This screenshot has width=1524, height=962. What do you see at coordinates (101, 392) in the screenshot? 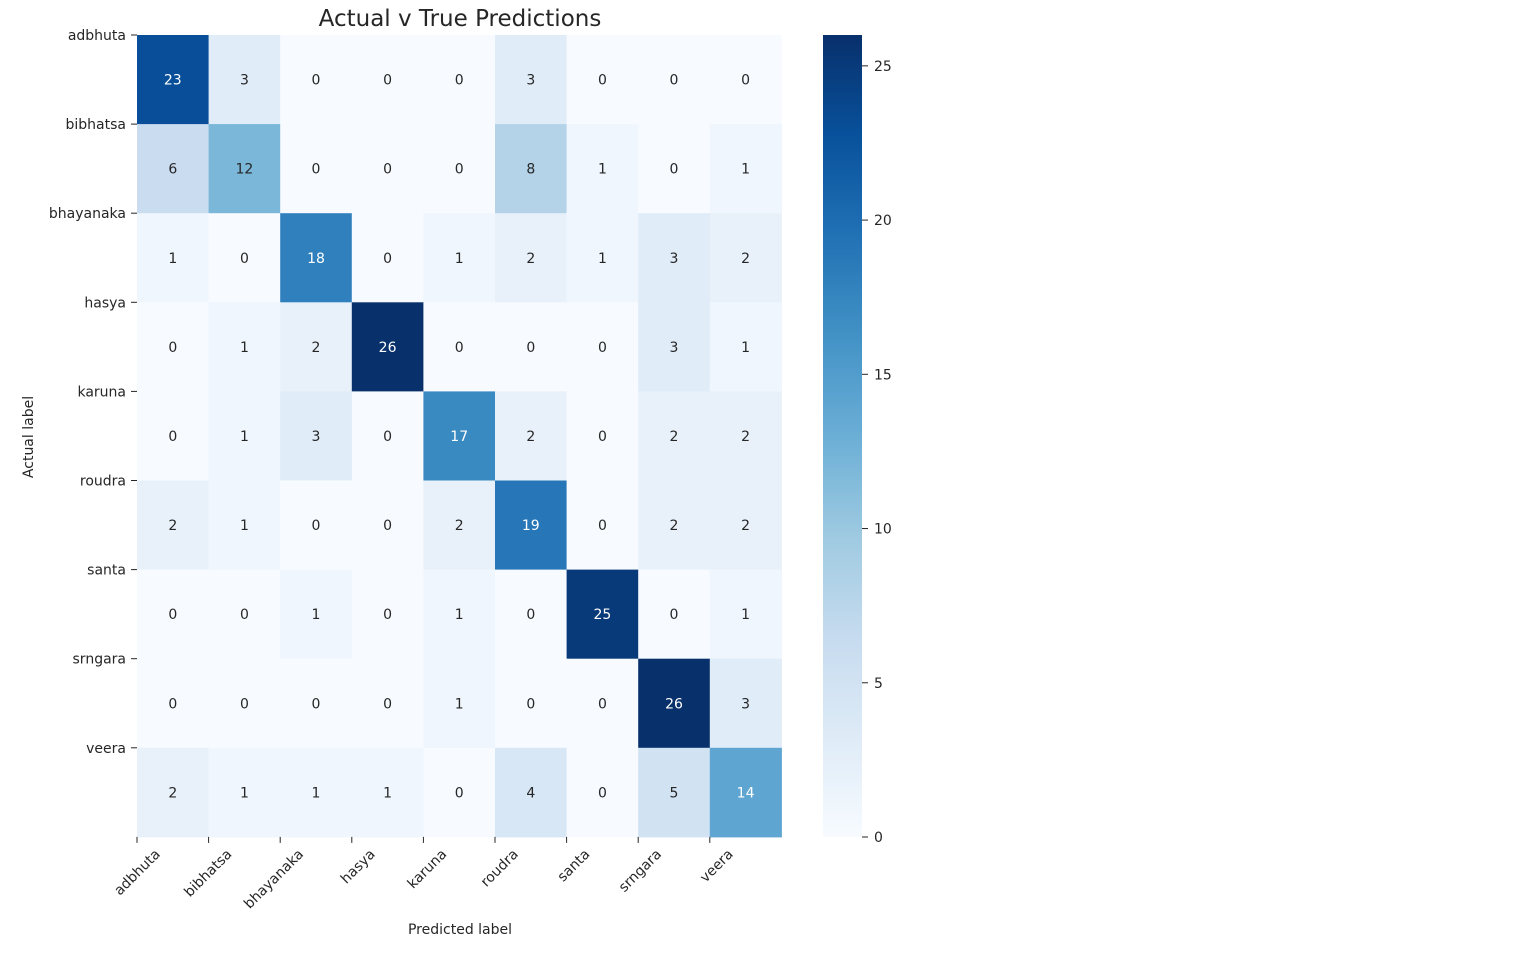
I see `y-tick-label: karuna` at bounding box center [101, 392].